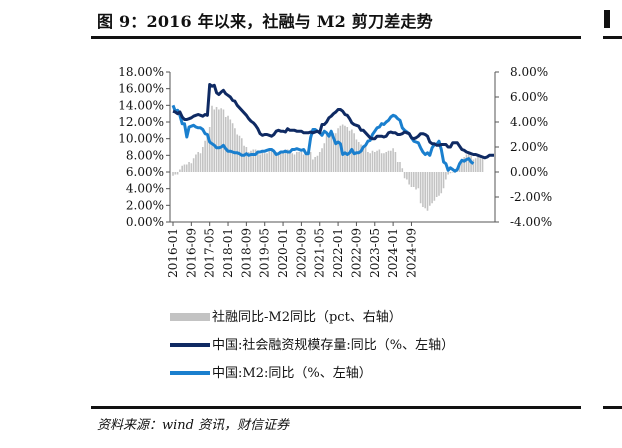  What do you see at coordinates (141, 89) in the screenshot?
I see `left-tick-label: 16.00%` at bounding box center [141, 89].